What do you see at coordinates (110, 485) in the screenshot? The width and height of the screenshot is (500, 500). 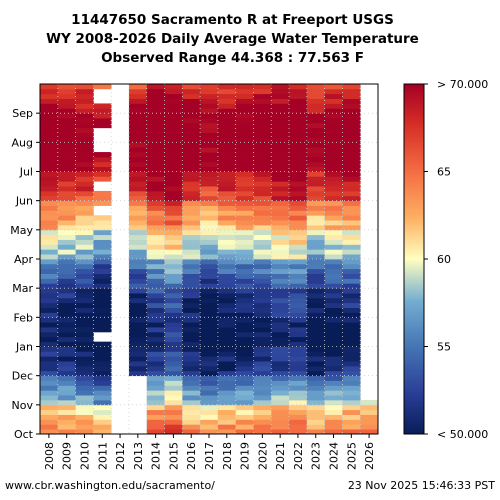 I see `source-url: www.cbr.washington.edu/sacramento/` at bounding box center [110, 485].